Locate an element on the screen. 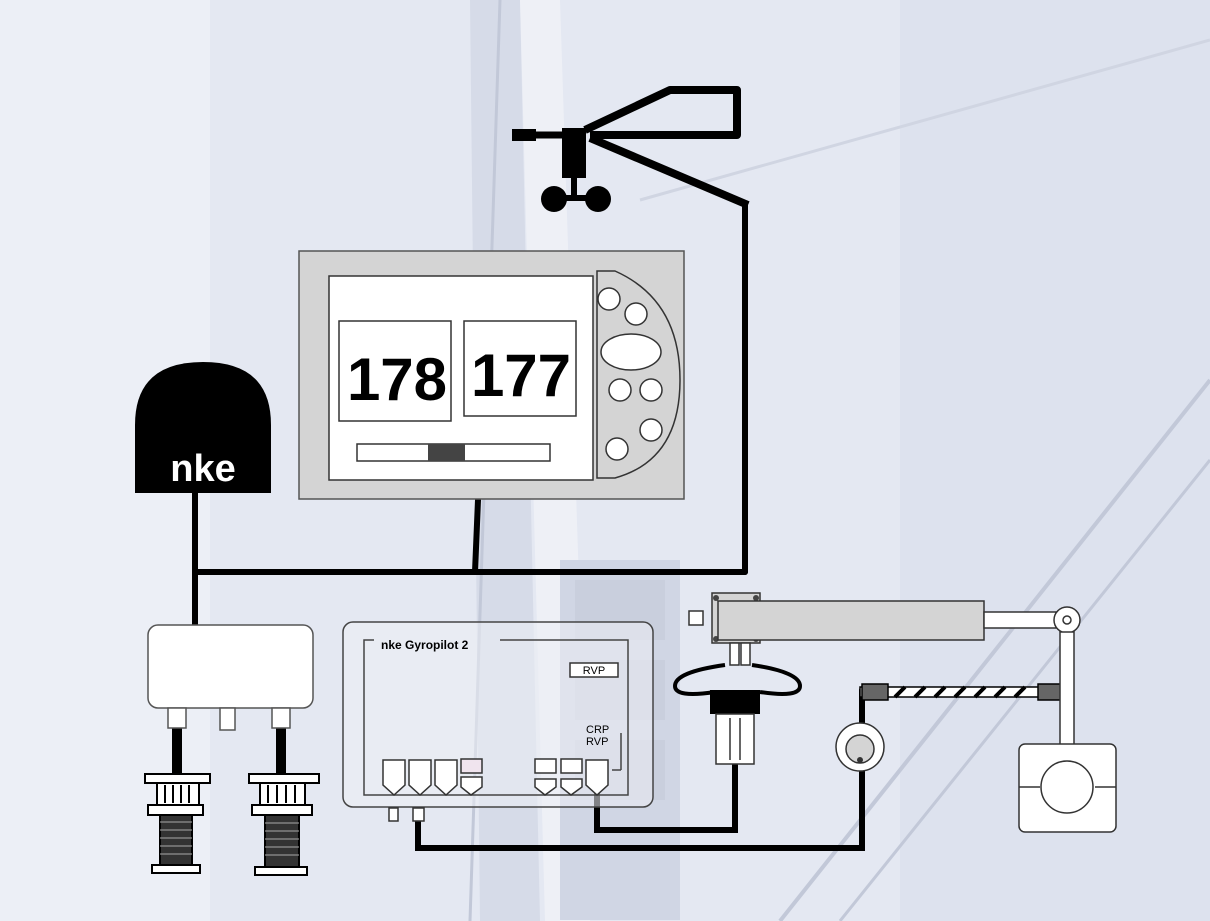 The width and height of the screenshot is (1210, 921). display-left-panel is located at coordinates (395, 371).